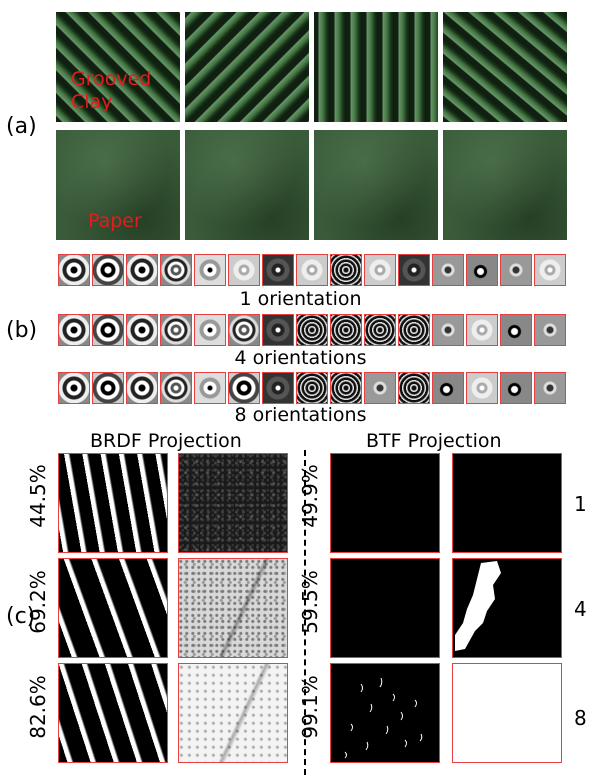 This screenshot has height=784, width=601. Describe the element at coordinates (300, 358) in the screenshot. I see `strip-label-2: 4 orientations` at that location.